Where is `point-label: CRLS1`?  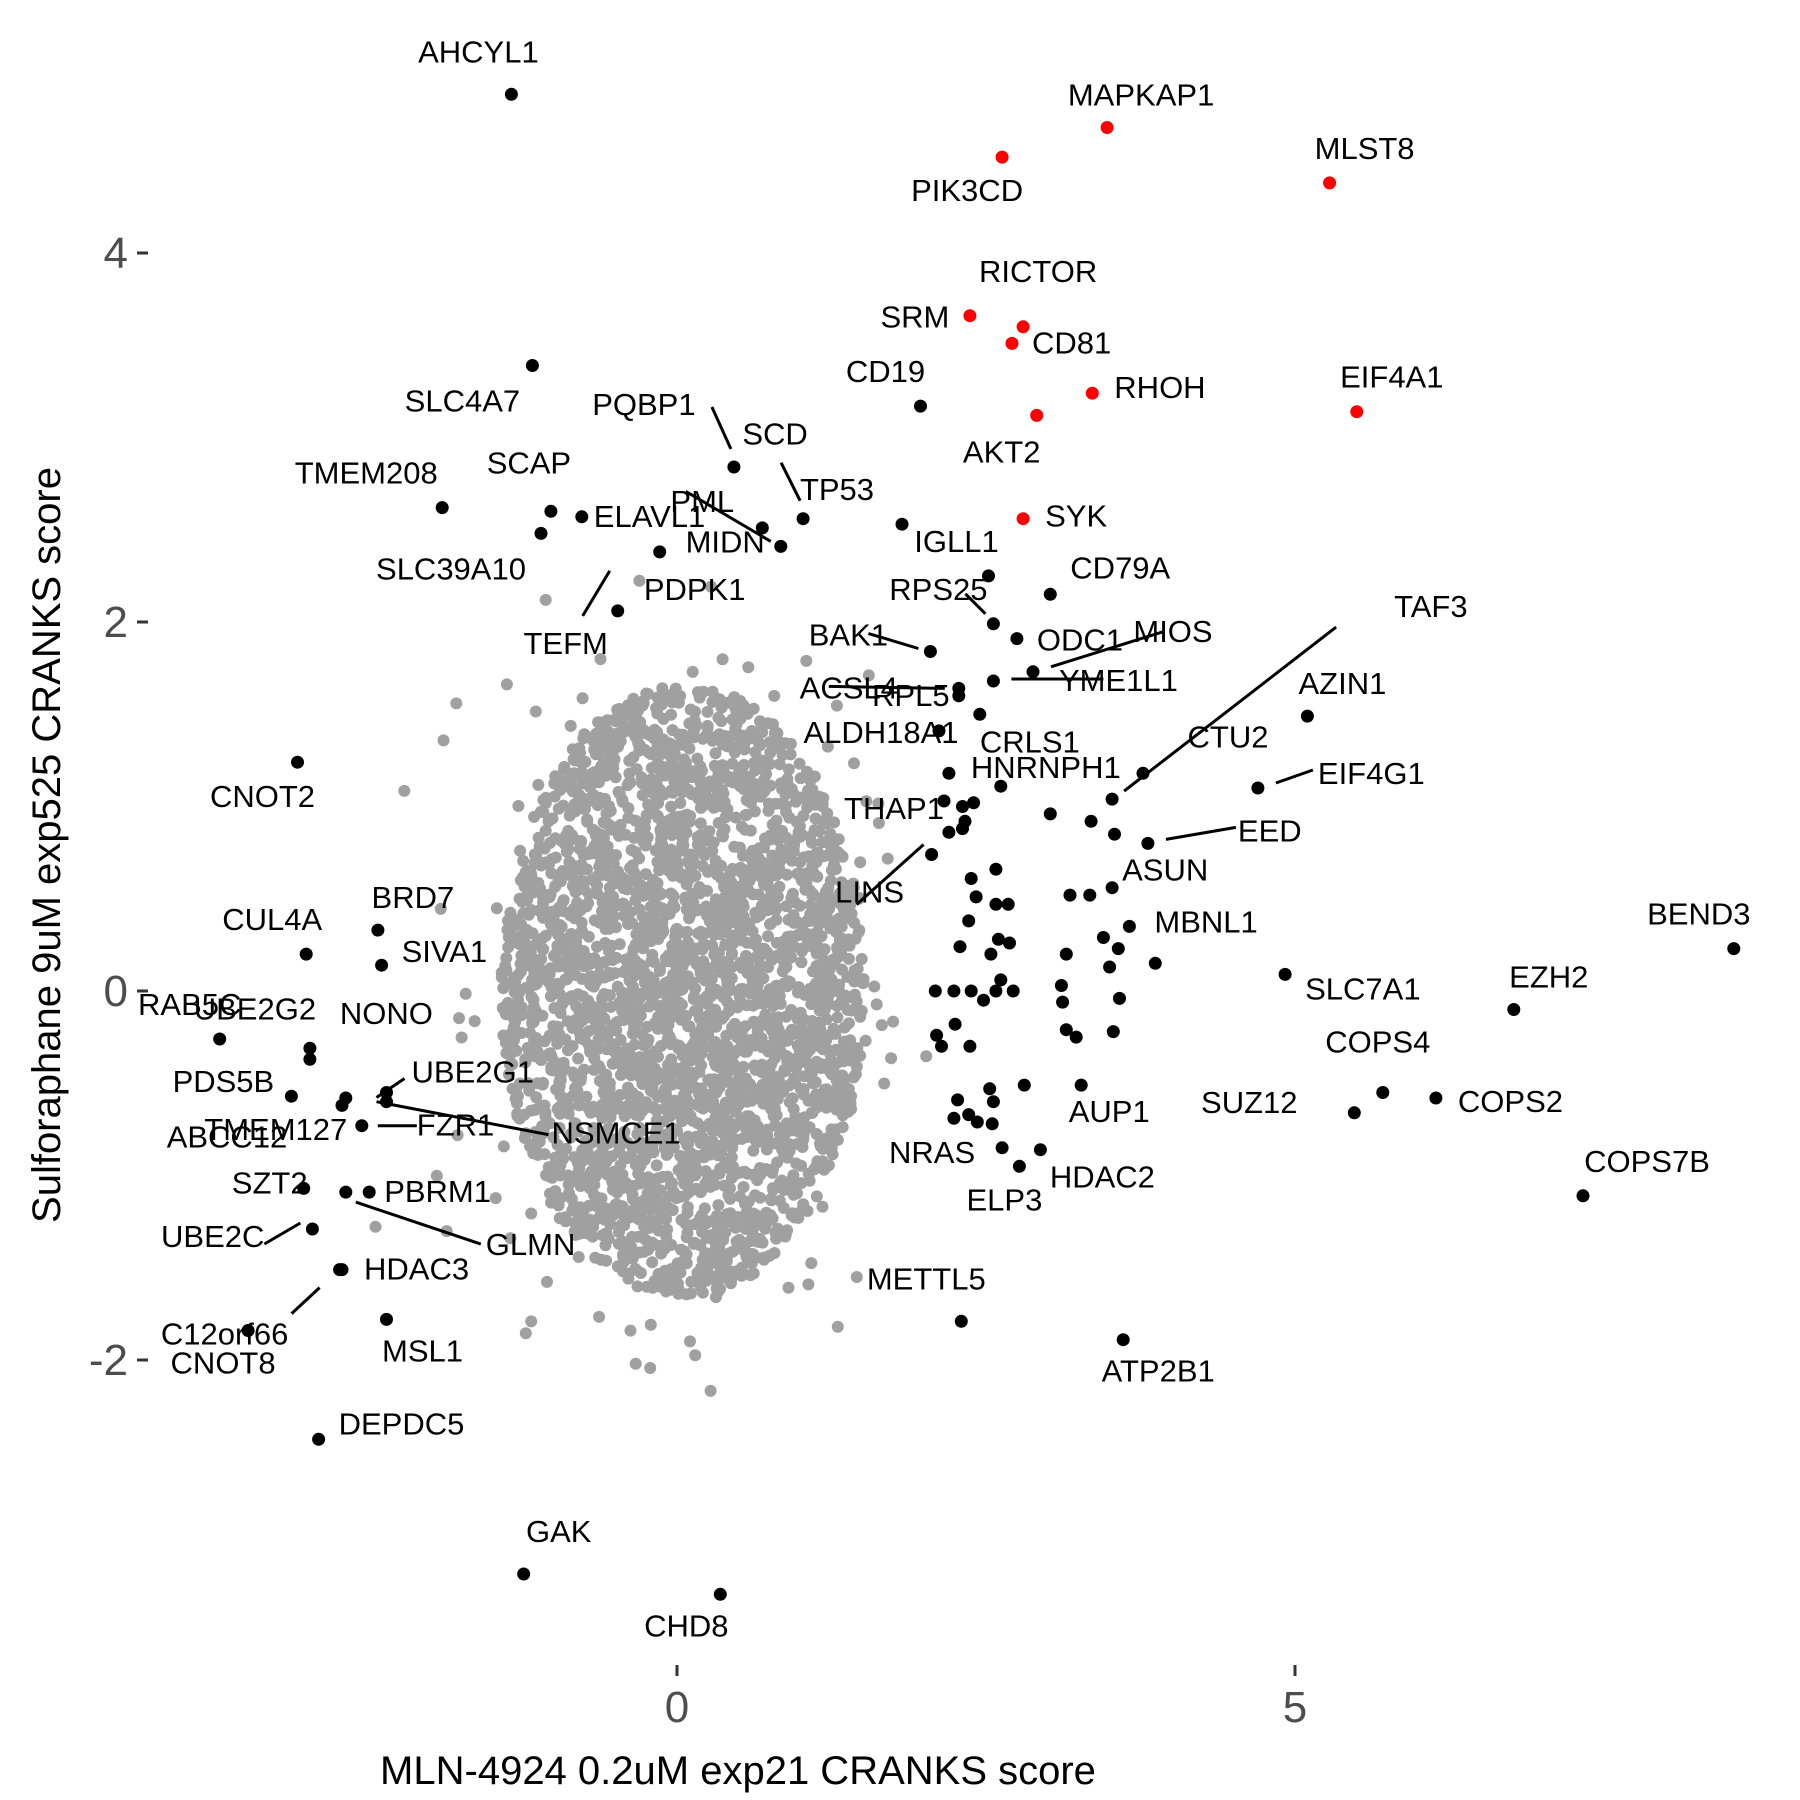 point-label: CRLS1 is located at coordinates (1030, 741).